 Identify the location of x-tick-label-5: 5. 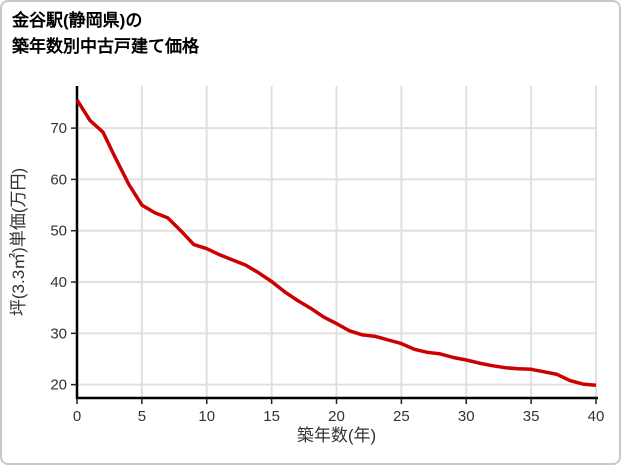
(142, 416).